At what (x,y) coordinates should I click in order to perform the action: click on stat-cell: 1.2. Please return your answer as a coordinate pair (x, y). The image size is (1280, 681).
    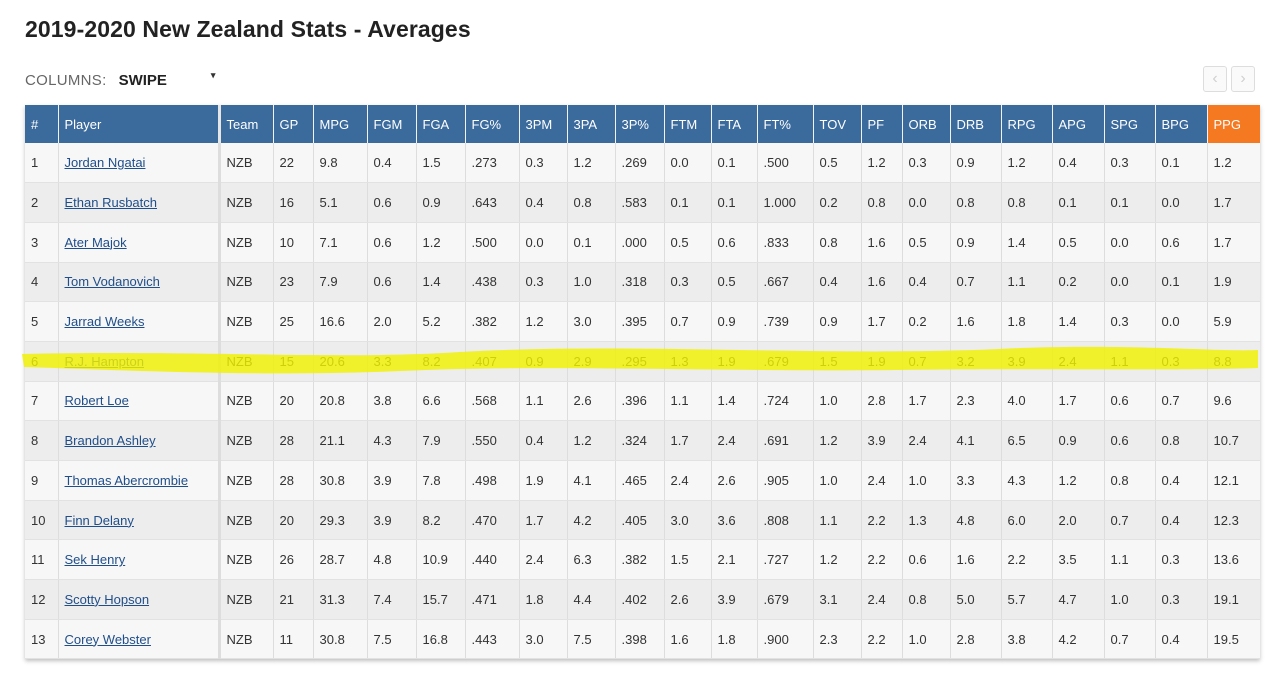
    Looking at the image, I should click on (591, 440).